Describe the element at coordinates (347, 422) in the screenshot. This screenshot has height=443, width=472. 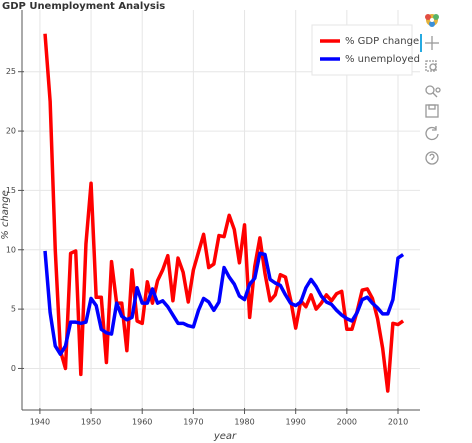
I see `x-tick-label: 2000` at that location.